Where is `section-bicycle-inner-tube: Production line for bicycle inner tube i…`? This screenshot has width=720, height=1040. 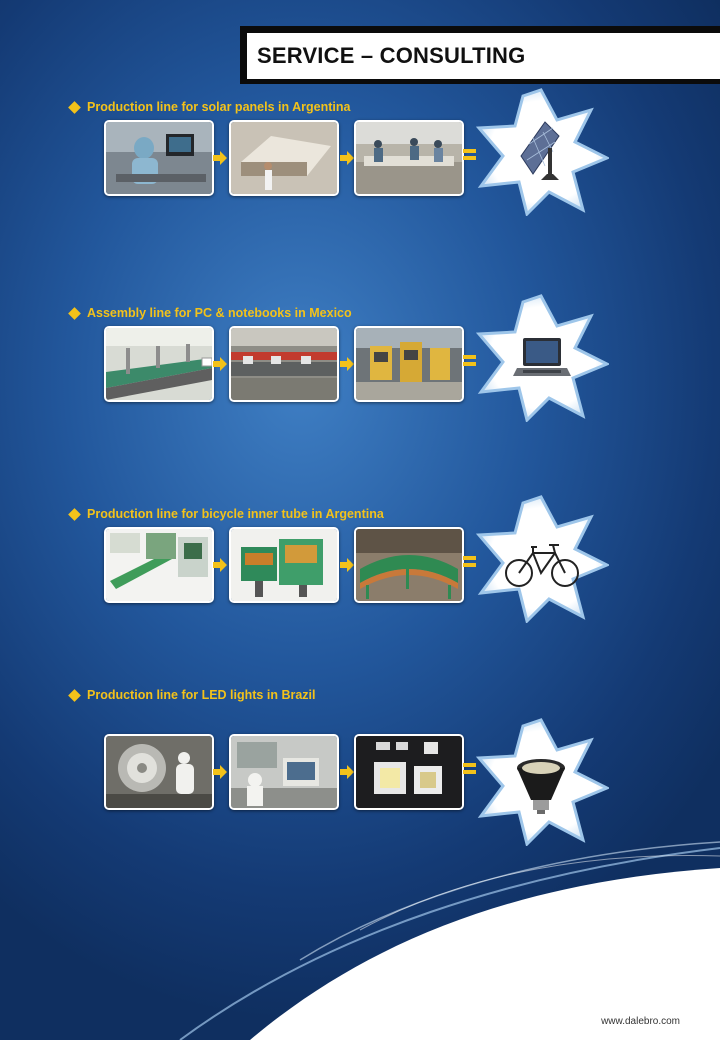
section-bicycle-inner-tube: Production line for bicycle inner tube i… is located at coordinates (360, 571).